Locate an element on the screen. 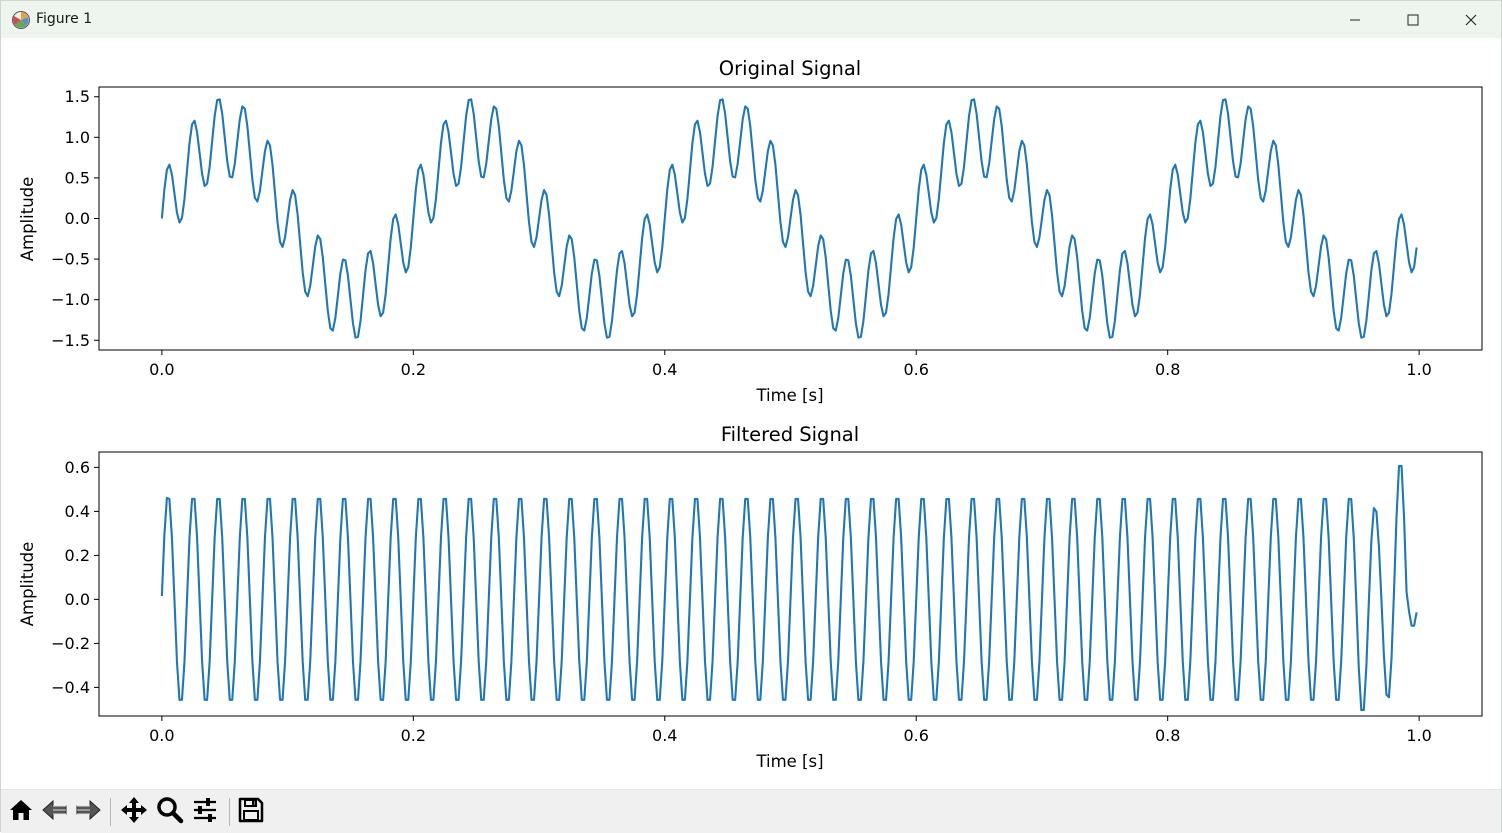  matplotlib-icon is located at coordinates (21, 20).